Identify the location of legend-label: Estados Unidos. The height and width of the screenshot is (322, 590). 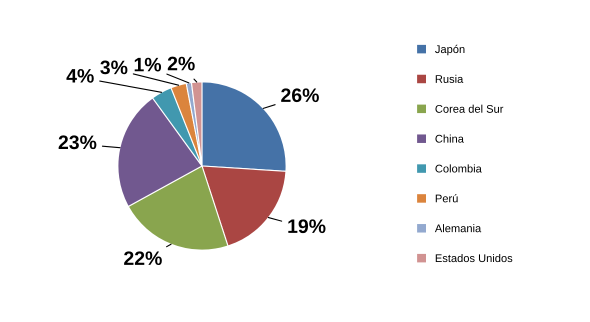
(474, 258).